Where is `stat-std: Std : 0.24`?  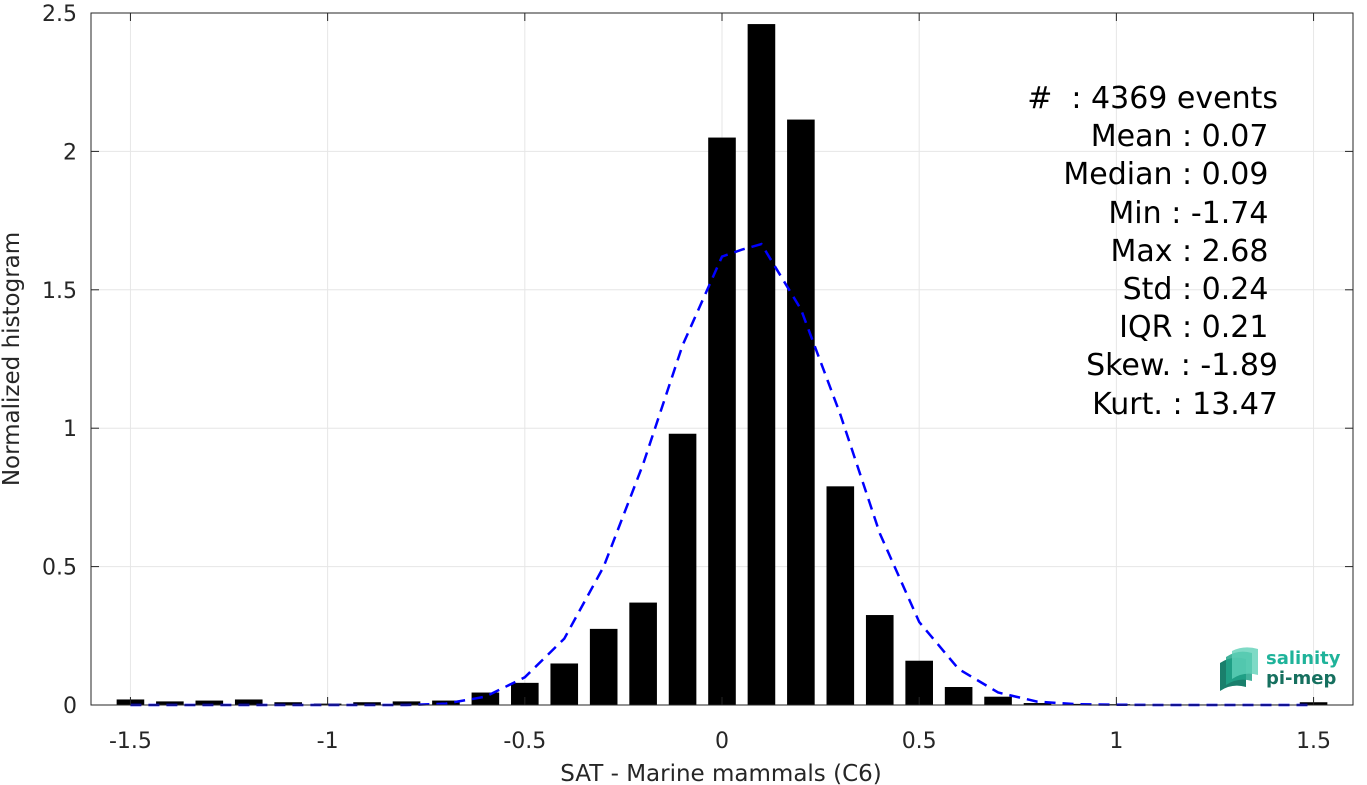 stat-std: Std : 0.24 is located at coordinates (1200, 290).